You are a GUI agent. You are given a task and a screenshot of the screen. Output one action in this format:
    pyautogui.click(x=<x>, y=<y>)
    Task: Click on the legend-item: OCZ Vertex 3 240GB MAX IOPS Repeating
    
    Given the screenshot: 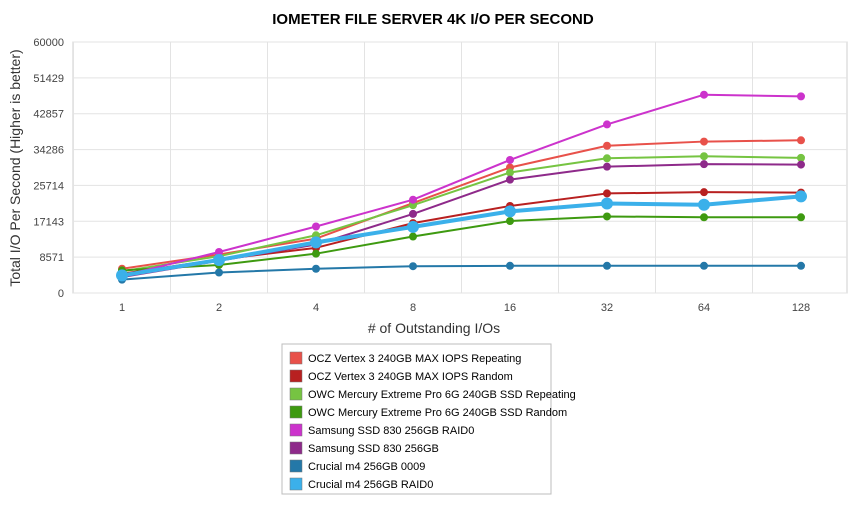 What is the action you would take?
    pyautogui.click(x=405, y=358)
    